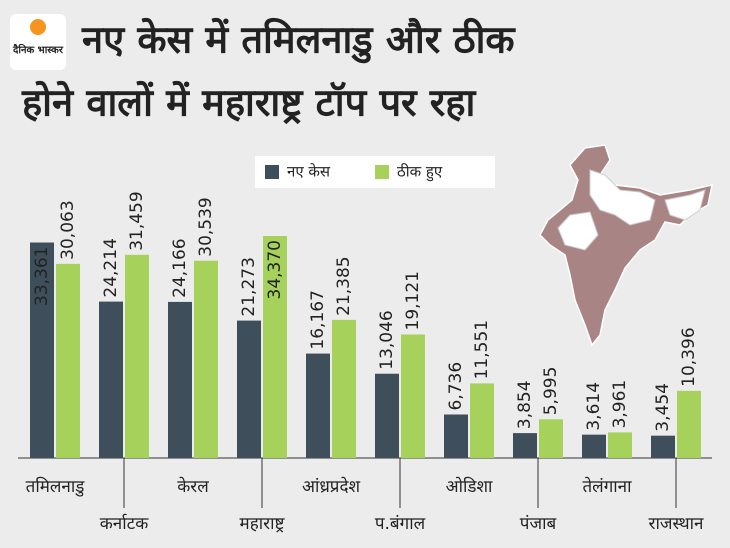 This screenshot has width=730, height=548. What do you see at coordinates (42, 276) in the screenshot?
I see `value-label: 33,361` at bounding box center [42, 276].